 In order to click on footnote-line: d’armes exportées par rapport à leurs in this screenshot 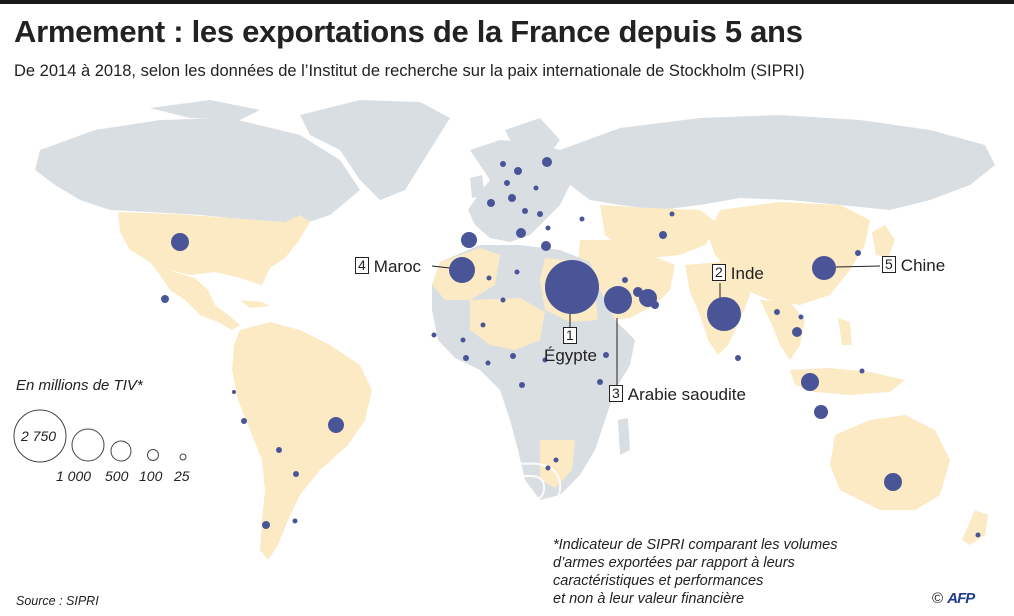, I will do `click(674, 563)`.